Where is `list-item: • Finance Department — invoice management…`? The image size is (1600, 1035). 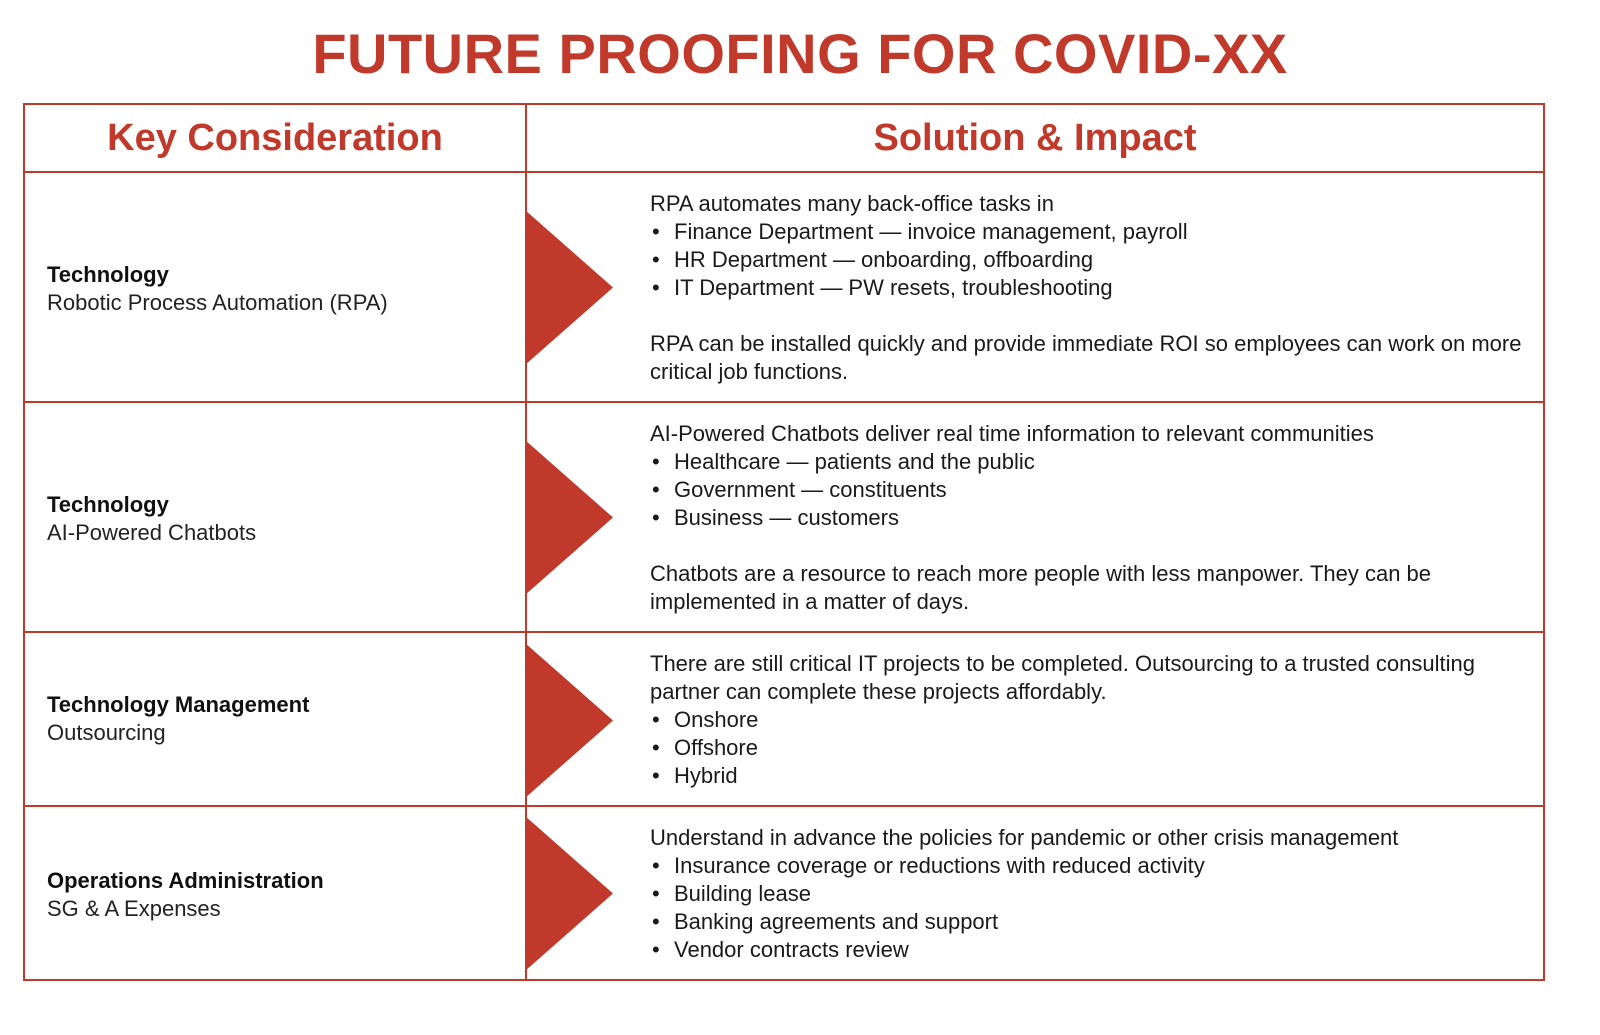
list-item: • Finance Department — invoice management… is located at coordinates (920, 231).